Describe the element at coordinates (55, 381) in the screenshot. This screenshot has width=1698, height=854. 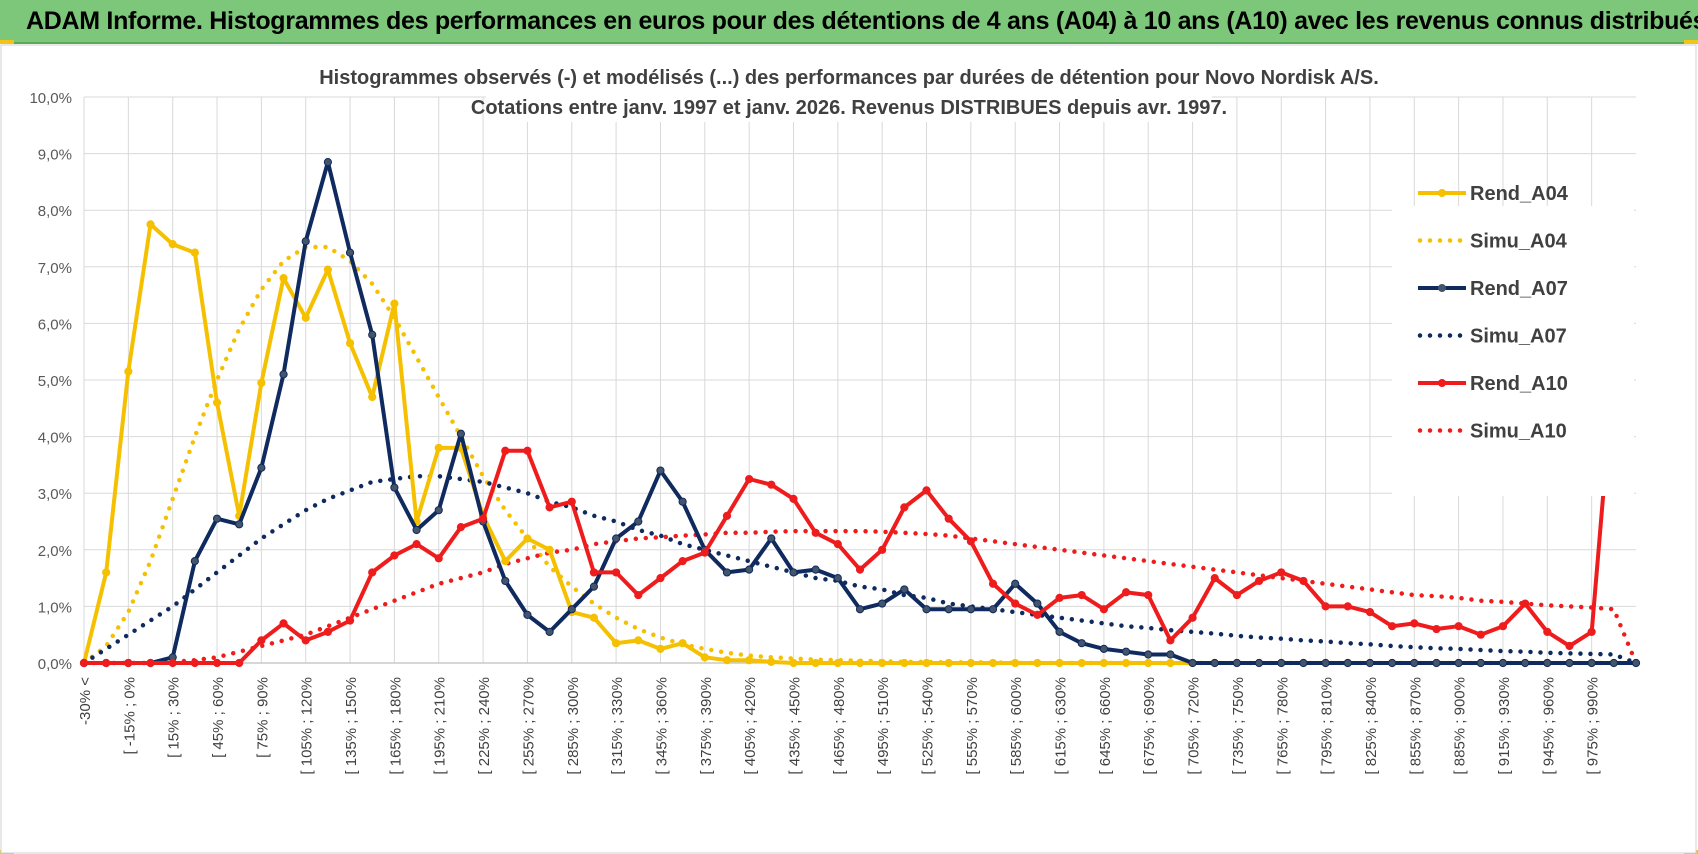
I see `y-tick-label: 5,0%` at that location.